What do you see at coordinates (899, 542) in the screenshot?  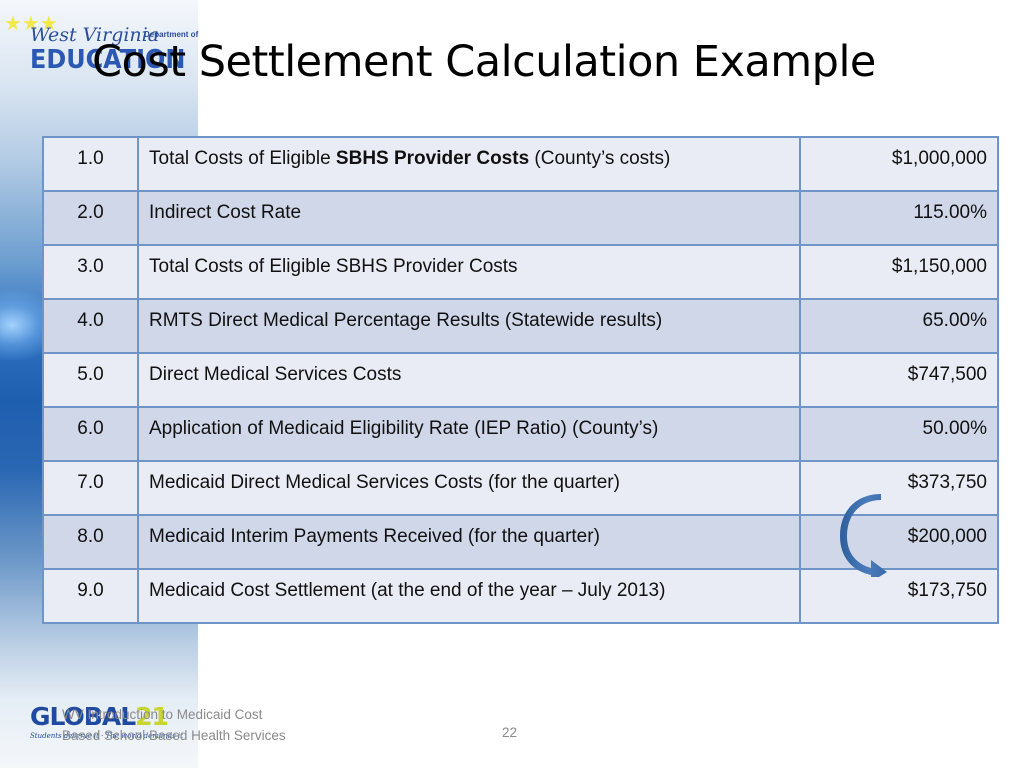 I see `row-value: $200,000` at bounding box center [899, 542].